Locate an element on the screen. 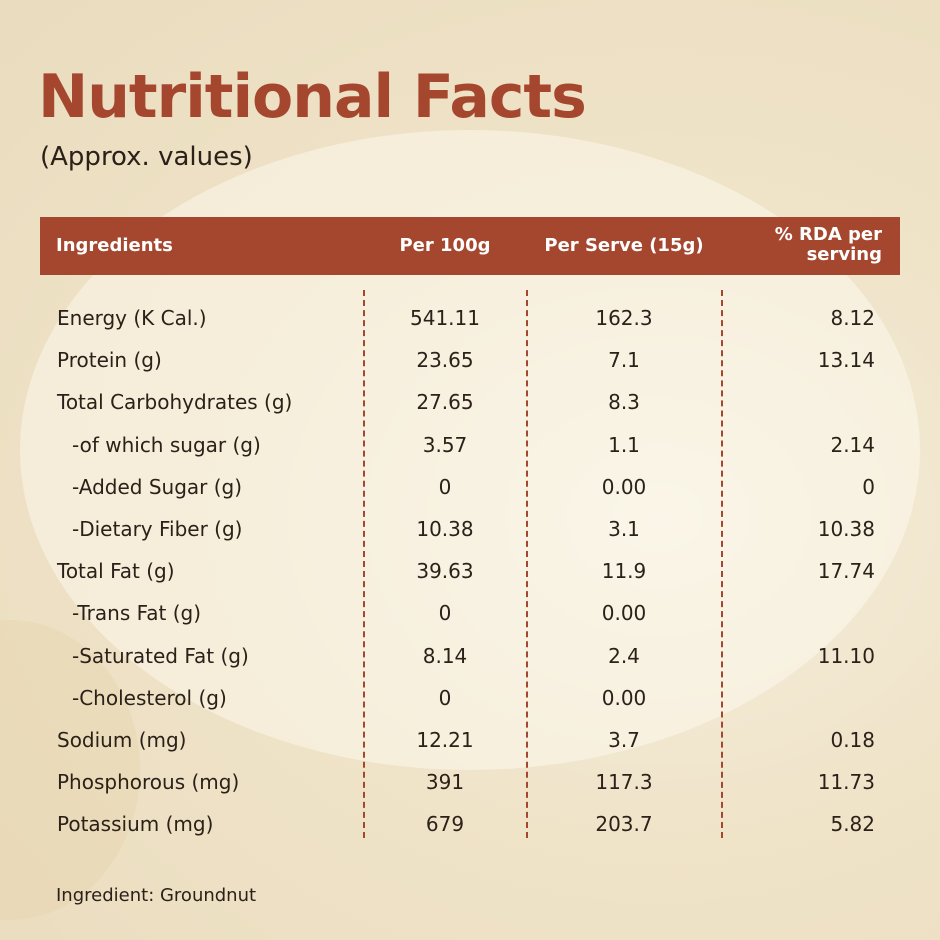 Image resolution: width=940 pixels, height=940 pixels. per-serve: 8.3 is located at coordinates (624, 402).